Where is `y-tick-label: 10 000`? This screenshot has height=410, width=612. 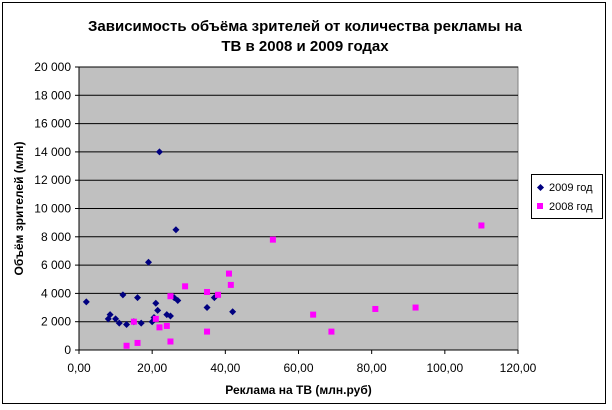 y-tick-label: 10 000 is located at coordinates (52, 209).